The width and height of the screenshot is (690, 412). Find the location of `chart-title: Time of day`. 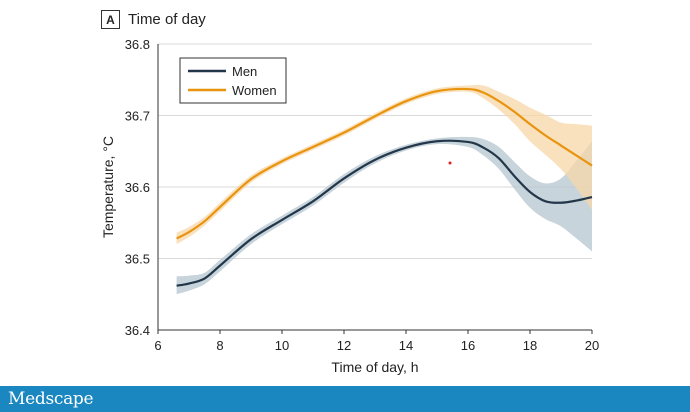

chart-title: Time of day is located at coordinates (167, 19).